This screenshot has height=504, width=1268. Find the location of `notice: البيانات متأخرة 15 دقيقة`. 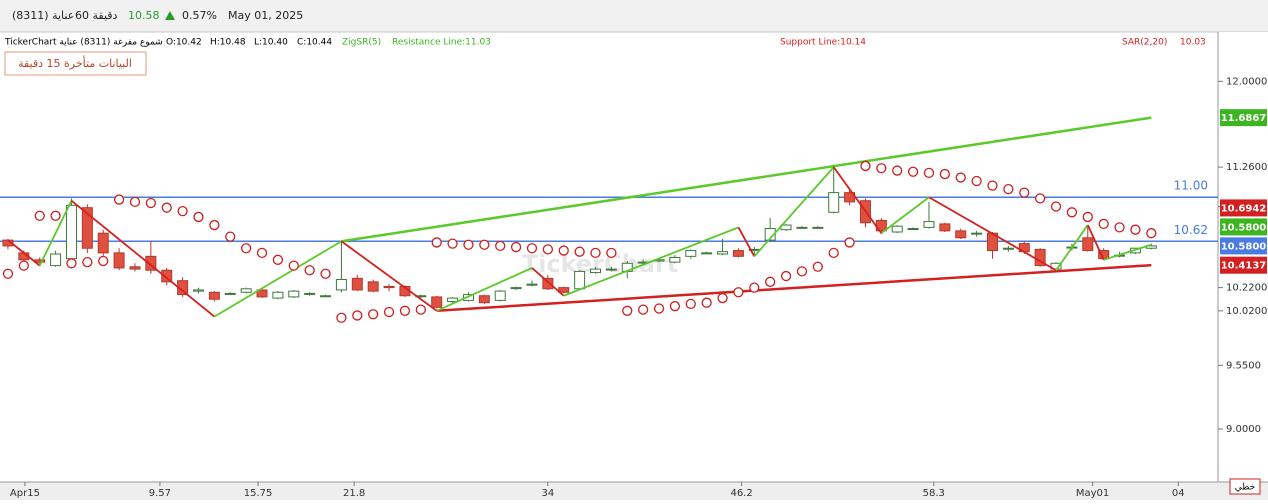

notice: البيانات متأخرة 15 دقيقة is located at coordinates (75, 62).